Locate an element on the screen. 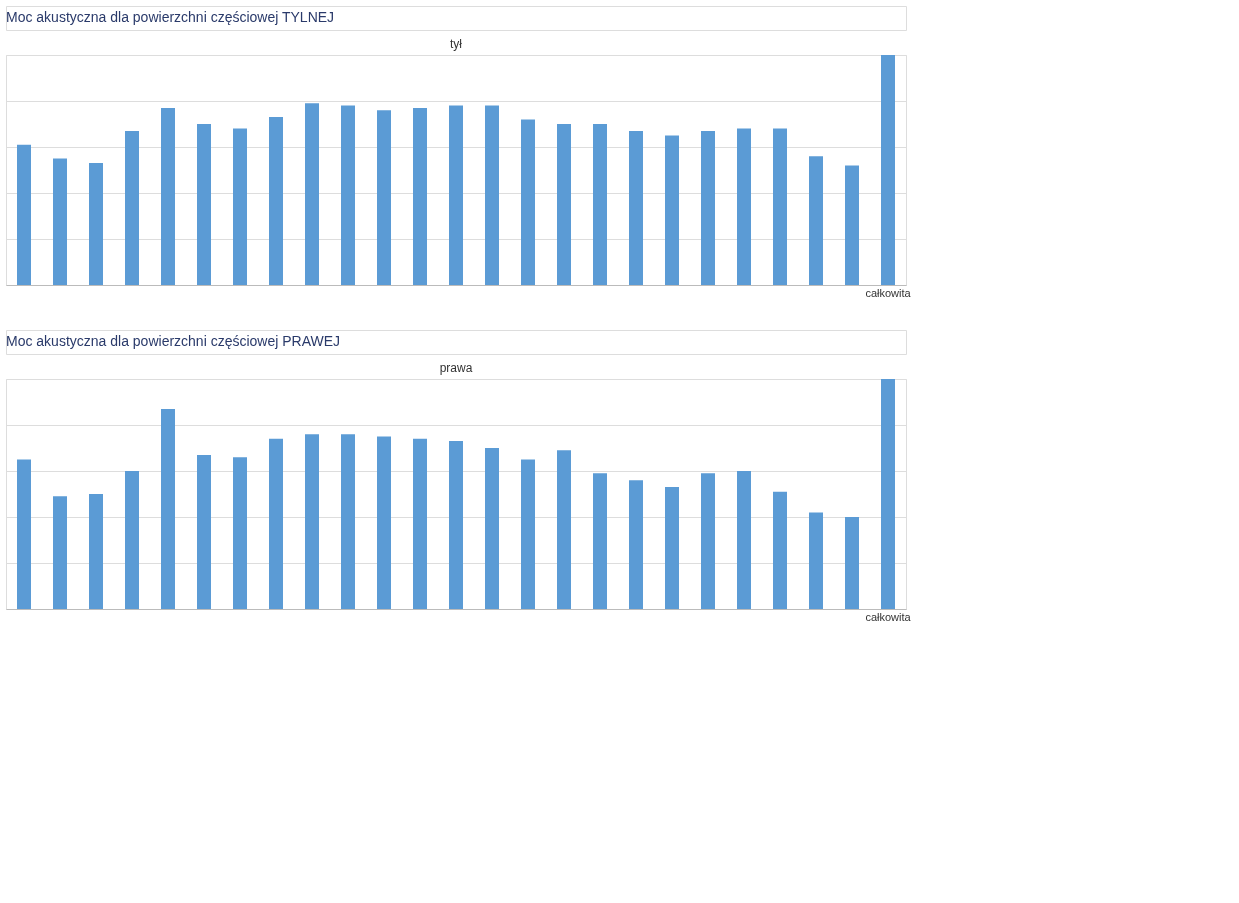 The height and width of the screenshot is (903, 1239). chart-title: prawa is located at coordinates (456, 368).